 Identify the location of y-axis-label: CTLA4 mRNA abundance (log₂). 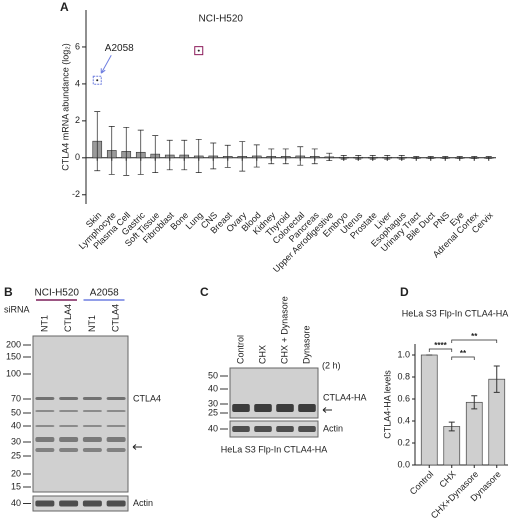
(65, 107).